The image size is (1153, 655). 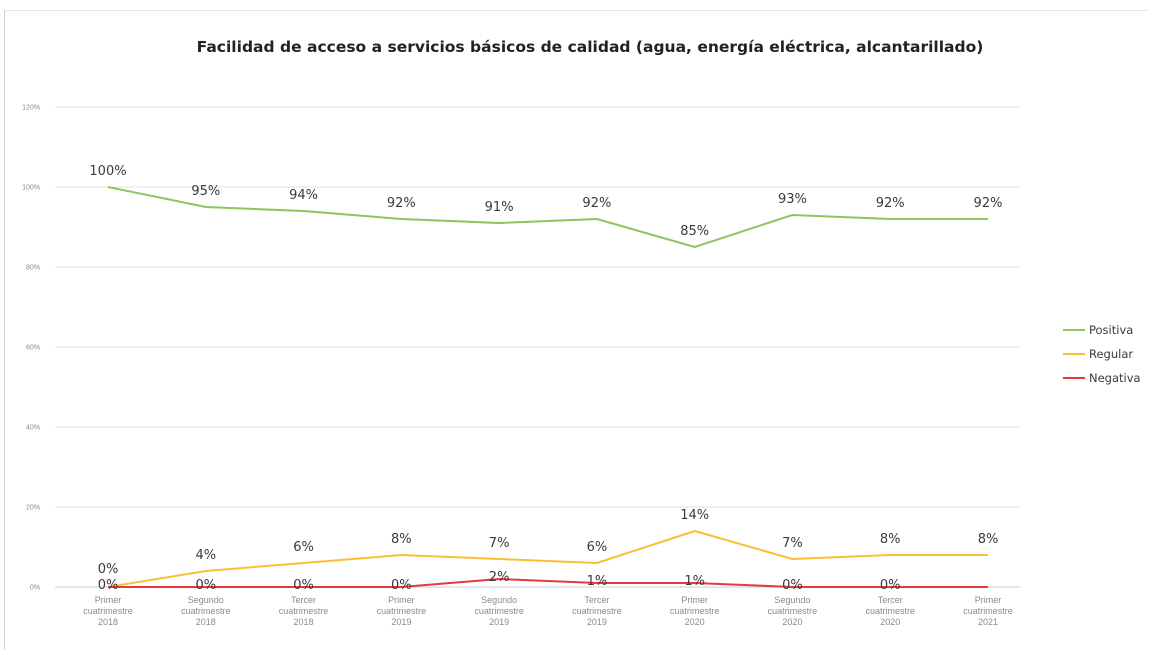 I want to click on data-label: 85%, so click(x=694, y=231).